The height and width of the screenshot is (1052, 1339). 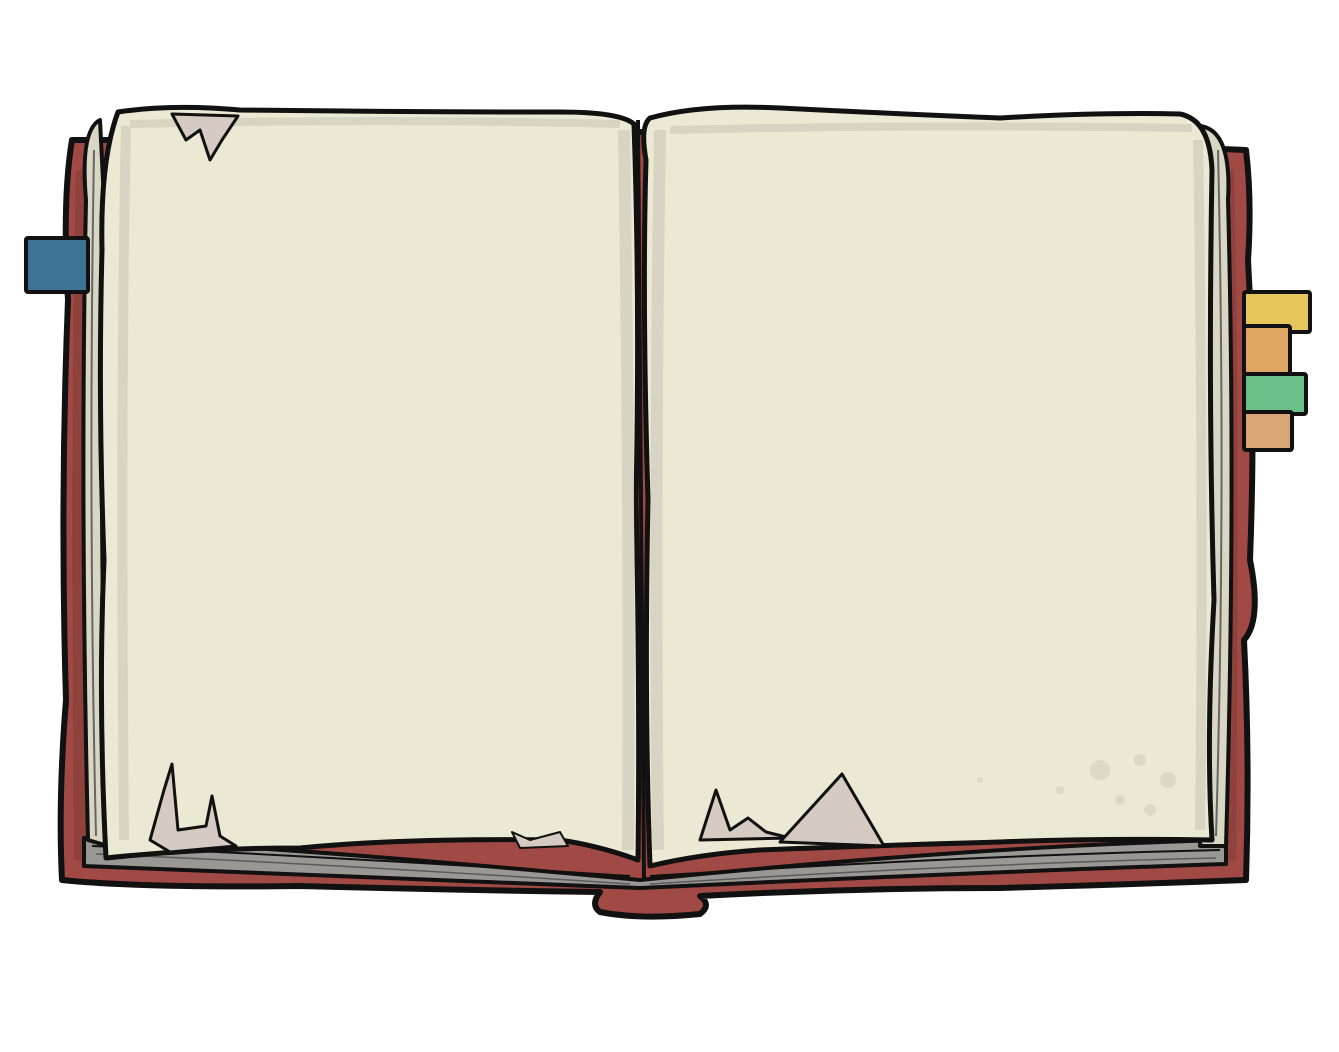 I want to click on bookmark-tan-tab, so click(x=1268, y=431).